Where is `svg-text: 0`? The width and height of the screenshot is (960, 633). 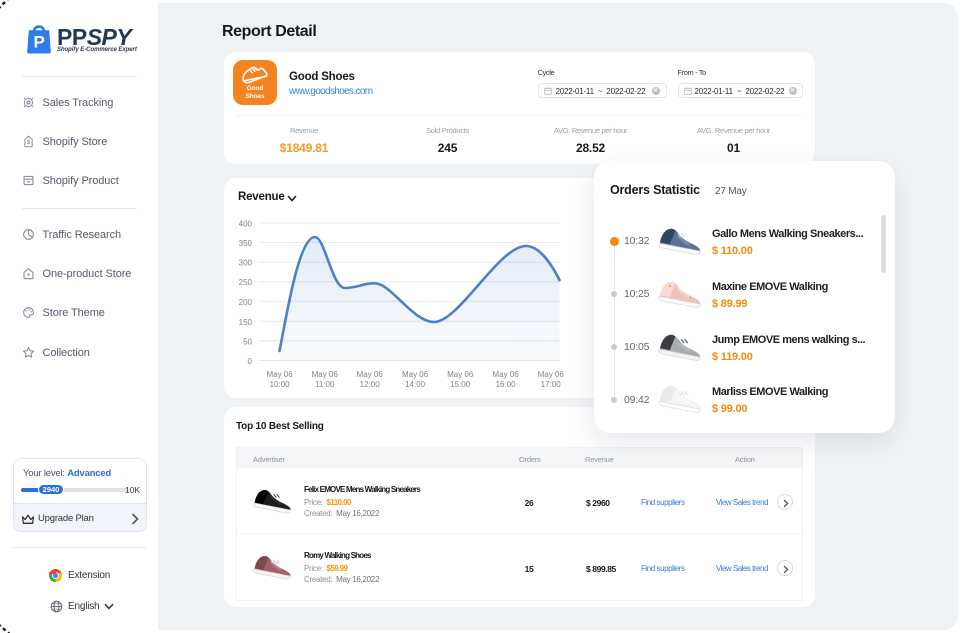
svg-text: 0 is located at coordinates (250, 361).